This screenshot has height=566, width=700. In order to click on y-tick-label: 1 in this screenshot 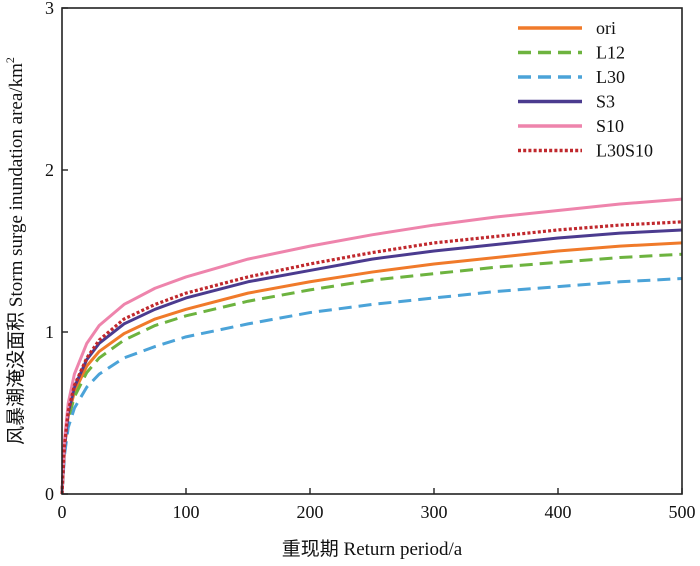, I will do `click(49, 332)`.